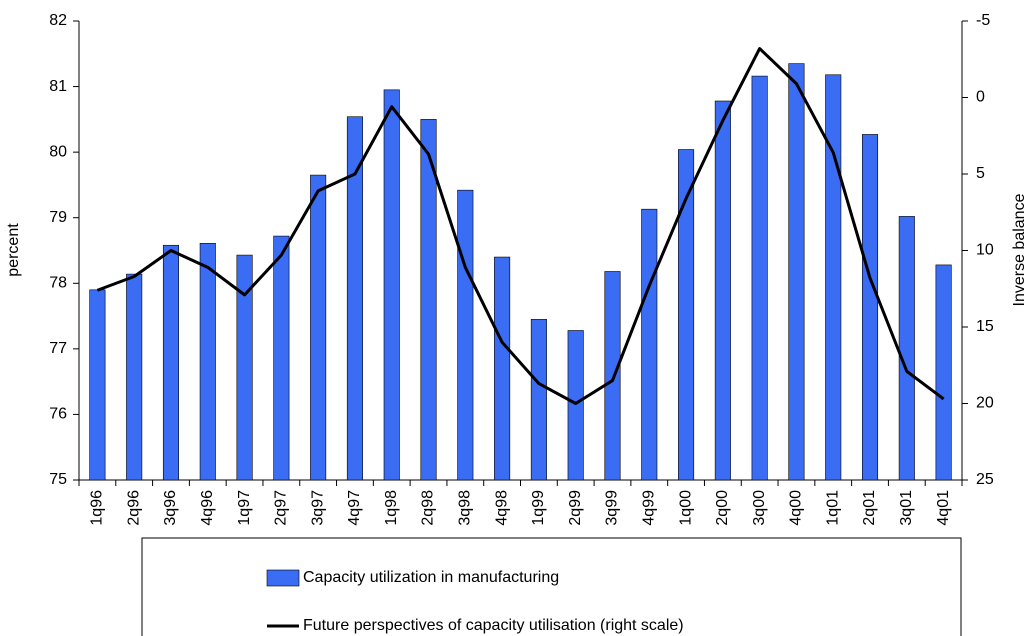  I want to click on y2-tick-label: 20, so click(985, 403).